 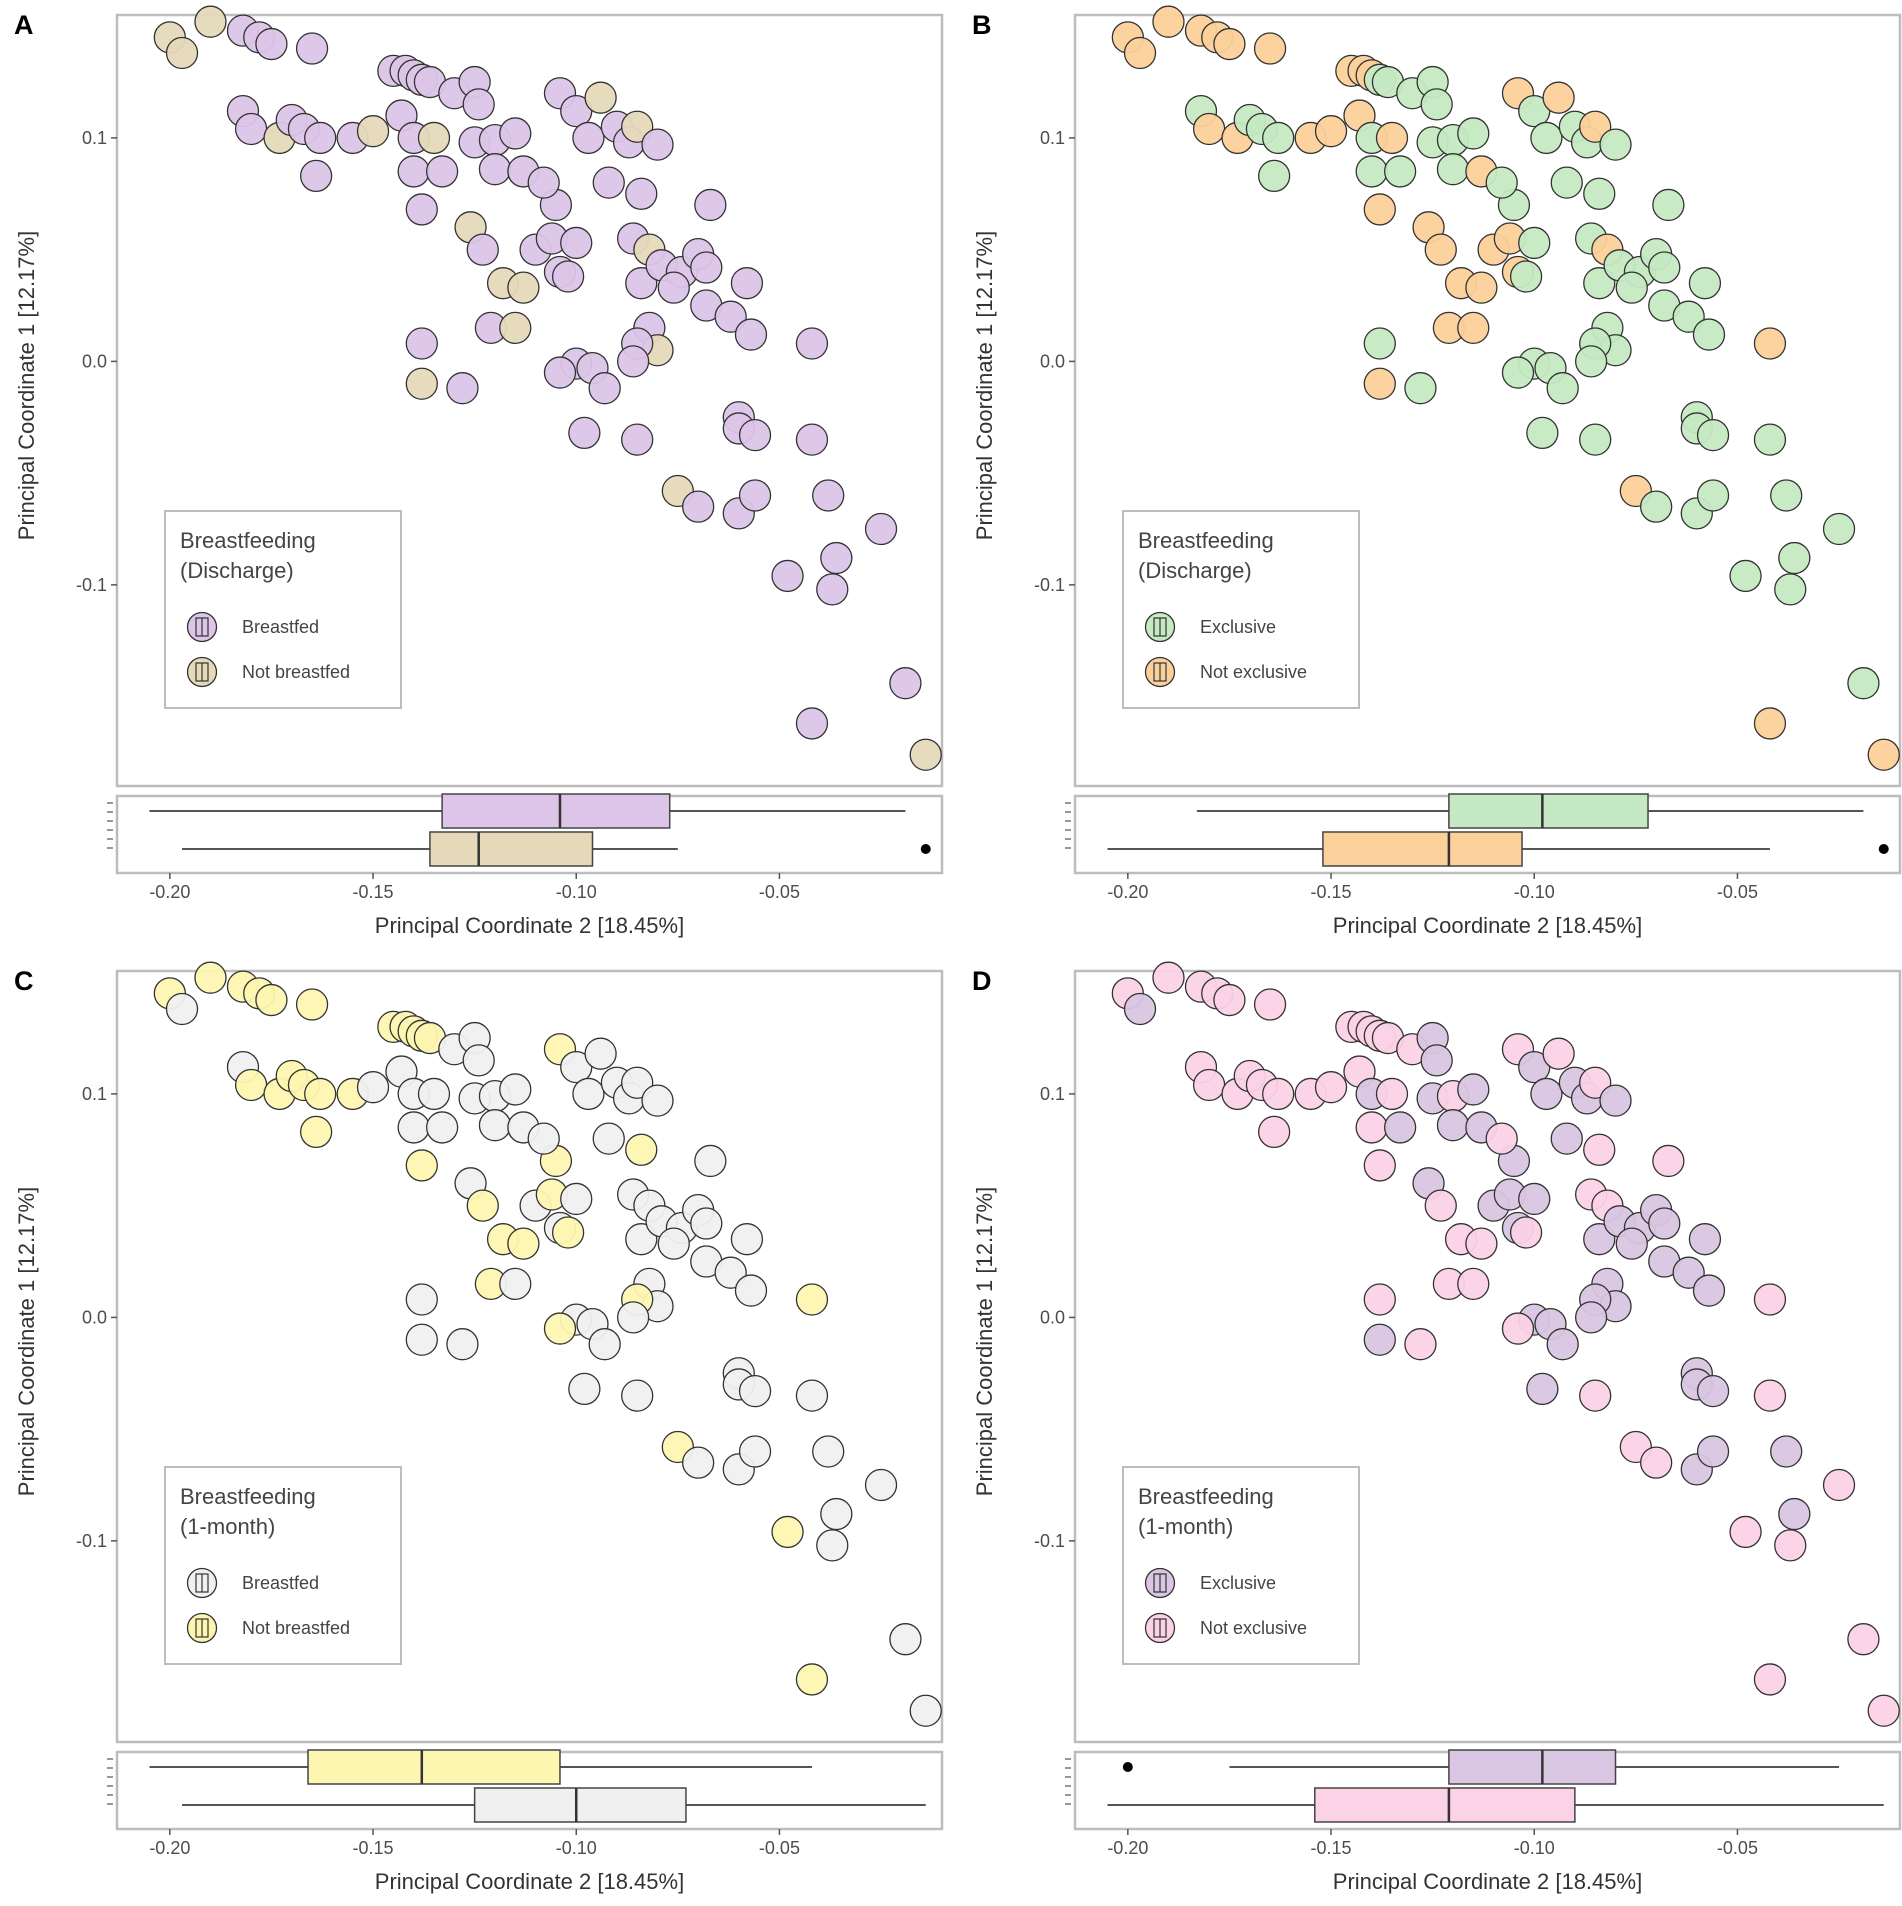 I want to click on legend-label: Not breastfed, so click(x=296, y=672).